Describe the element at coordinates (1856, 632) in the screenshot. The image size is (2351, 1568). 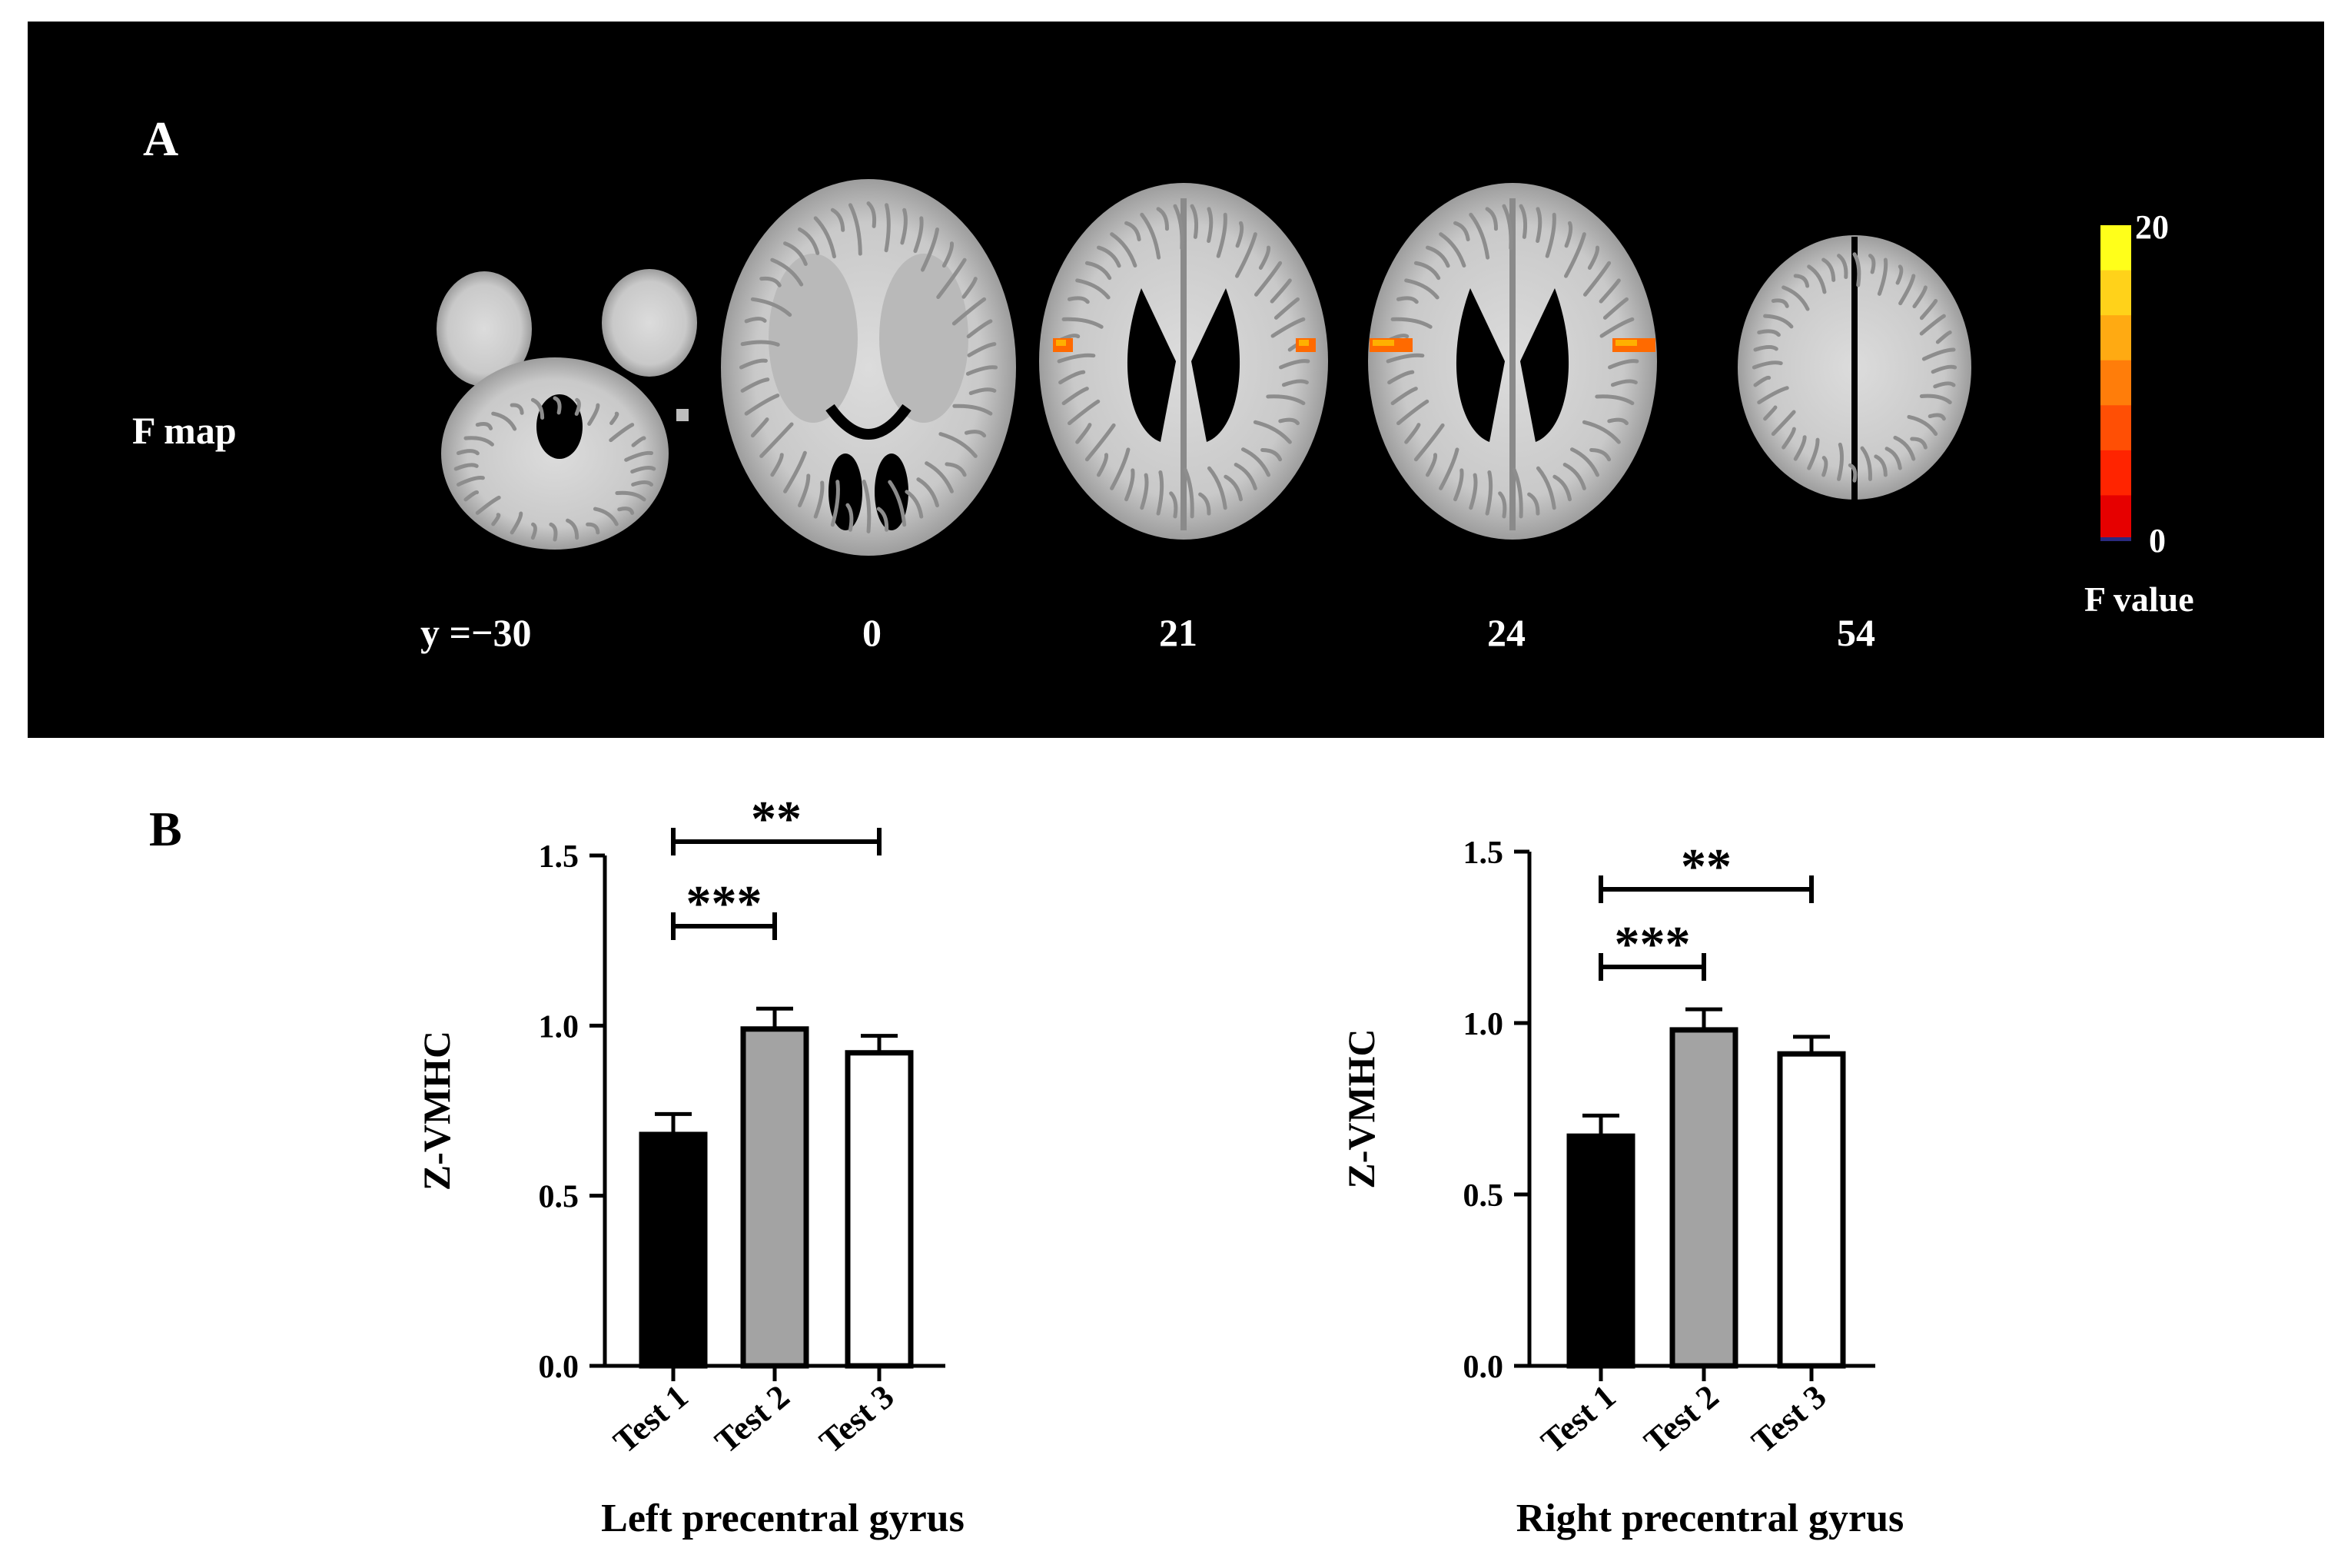
I see `slice-label: 54` at that location.